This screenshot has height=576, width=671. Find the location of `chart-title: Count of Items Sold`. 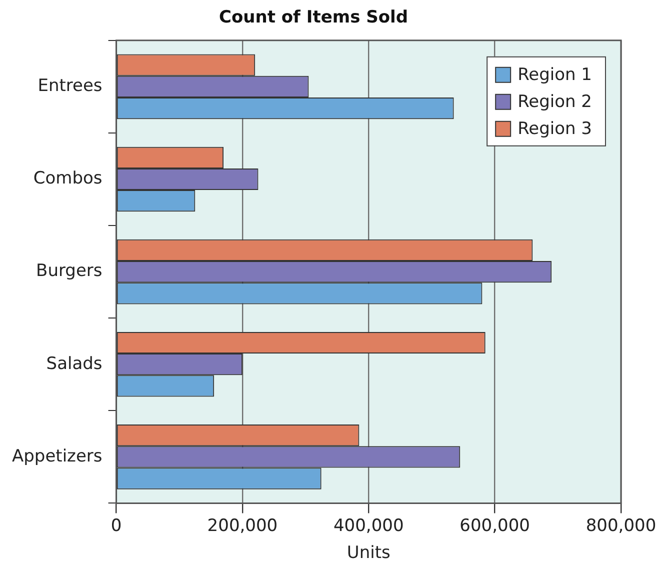

chart-title: Count of Items Sold is located at coordinates (313, 18).